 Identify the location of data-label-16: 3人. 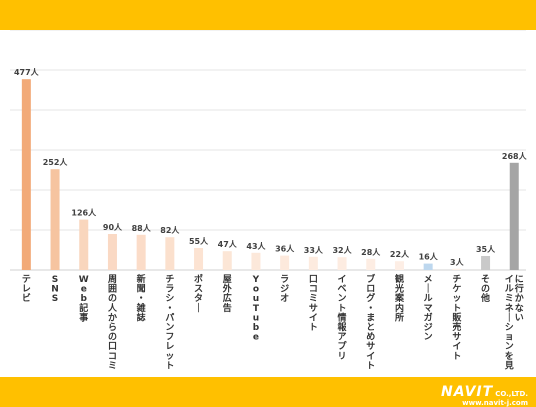
(457, 262).